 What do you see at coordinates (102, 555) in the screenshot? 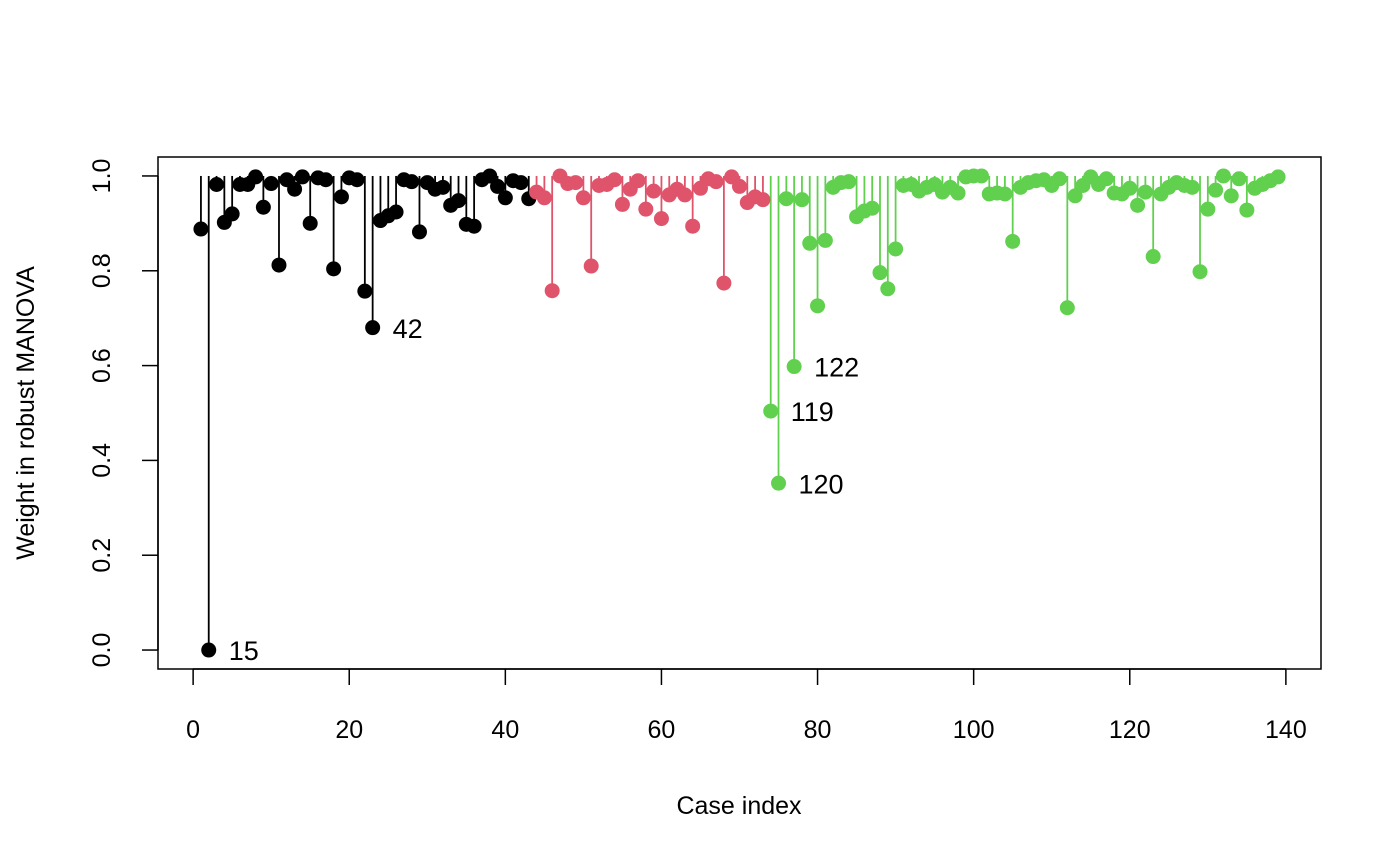
I see `y-tick-label: 0.2` at bounding box center [102, 555].